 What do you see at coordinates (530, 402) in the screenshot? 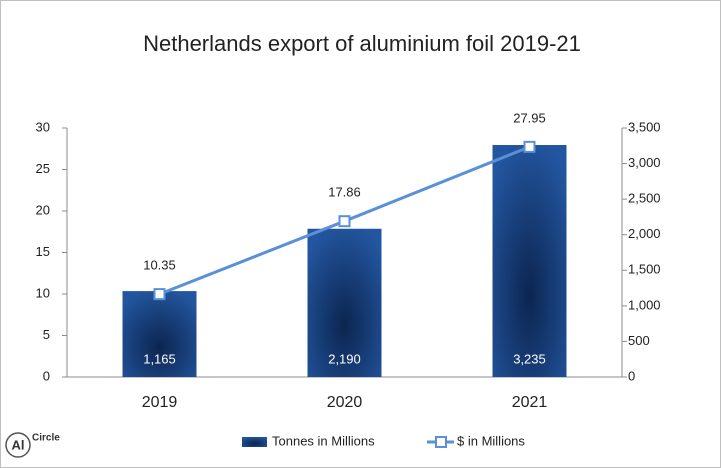
I see `x-tick-label: 2021` at bounding box center [530, 402].